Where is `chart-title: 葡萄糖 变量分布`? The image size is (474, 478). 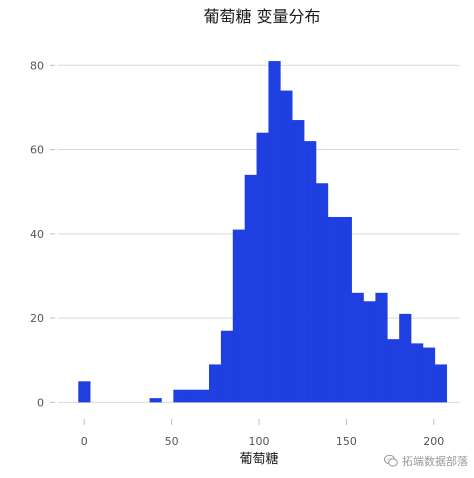 chart-title: 葡萄糖 变量分布 is located at coordinates (261, 16).